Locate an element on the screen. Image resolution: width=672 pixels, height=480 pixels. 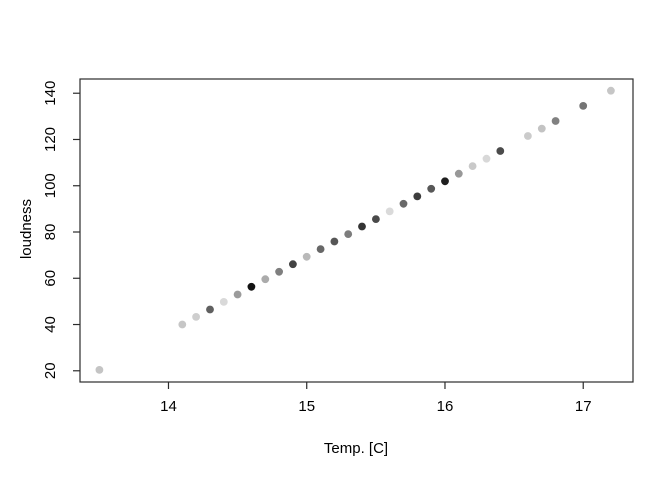
y-axis-tick-label: 120 is located at coordinates (50, 139).